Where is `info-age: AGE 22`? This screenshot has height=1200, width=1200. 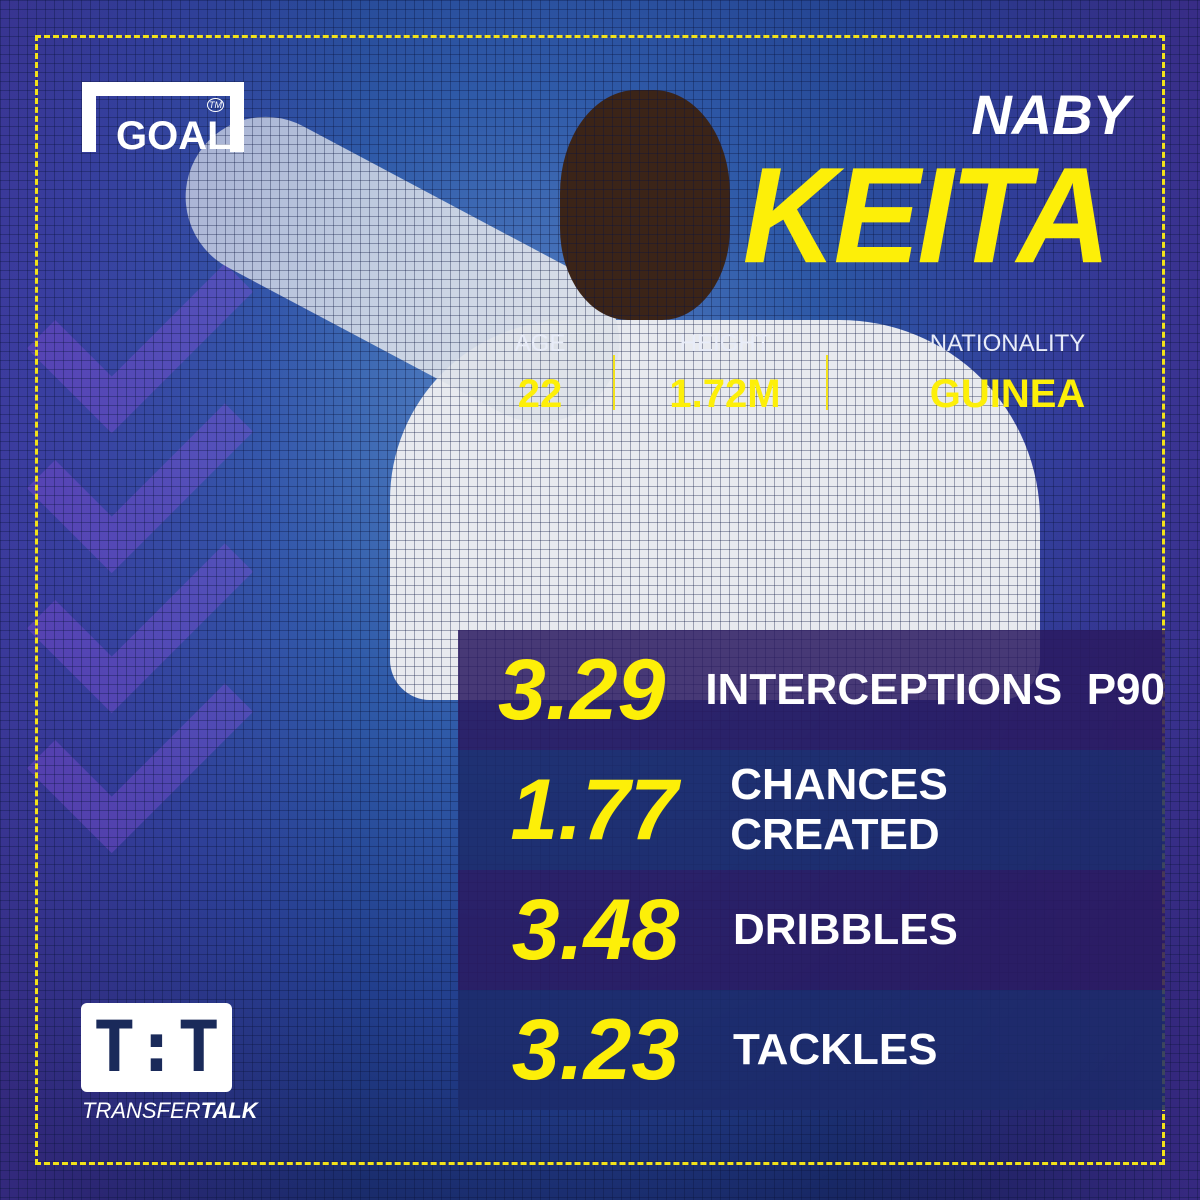 info-age: AGE 22 is located at coordinates (540, 373).